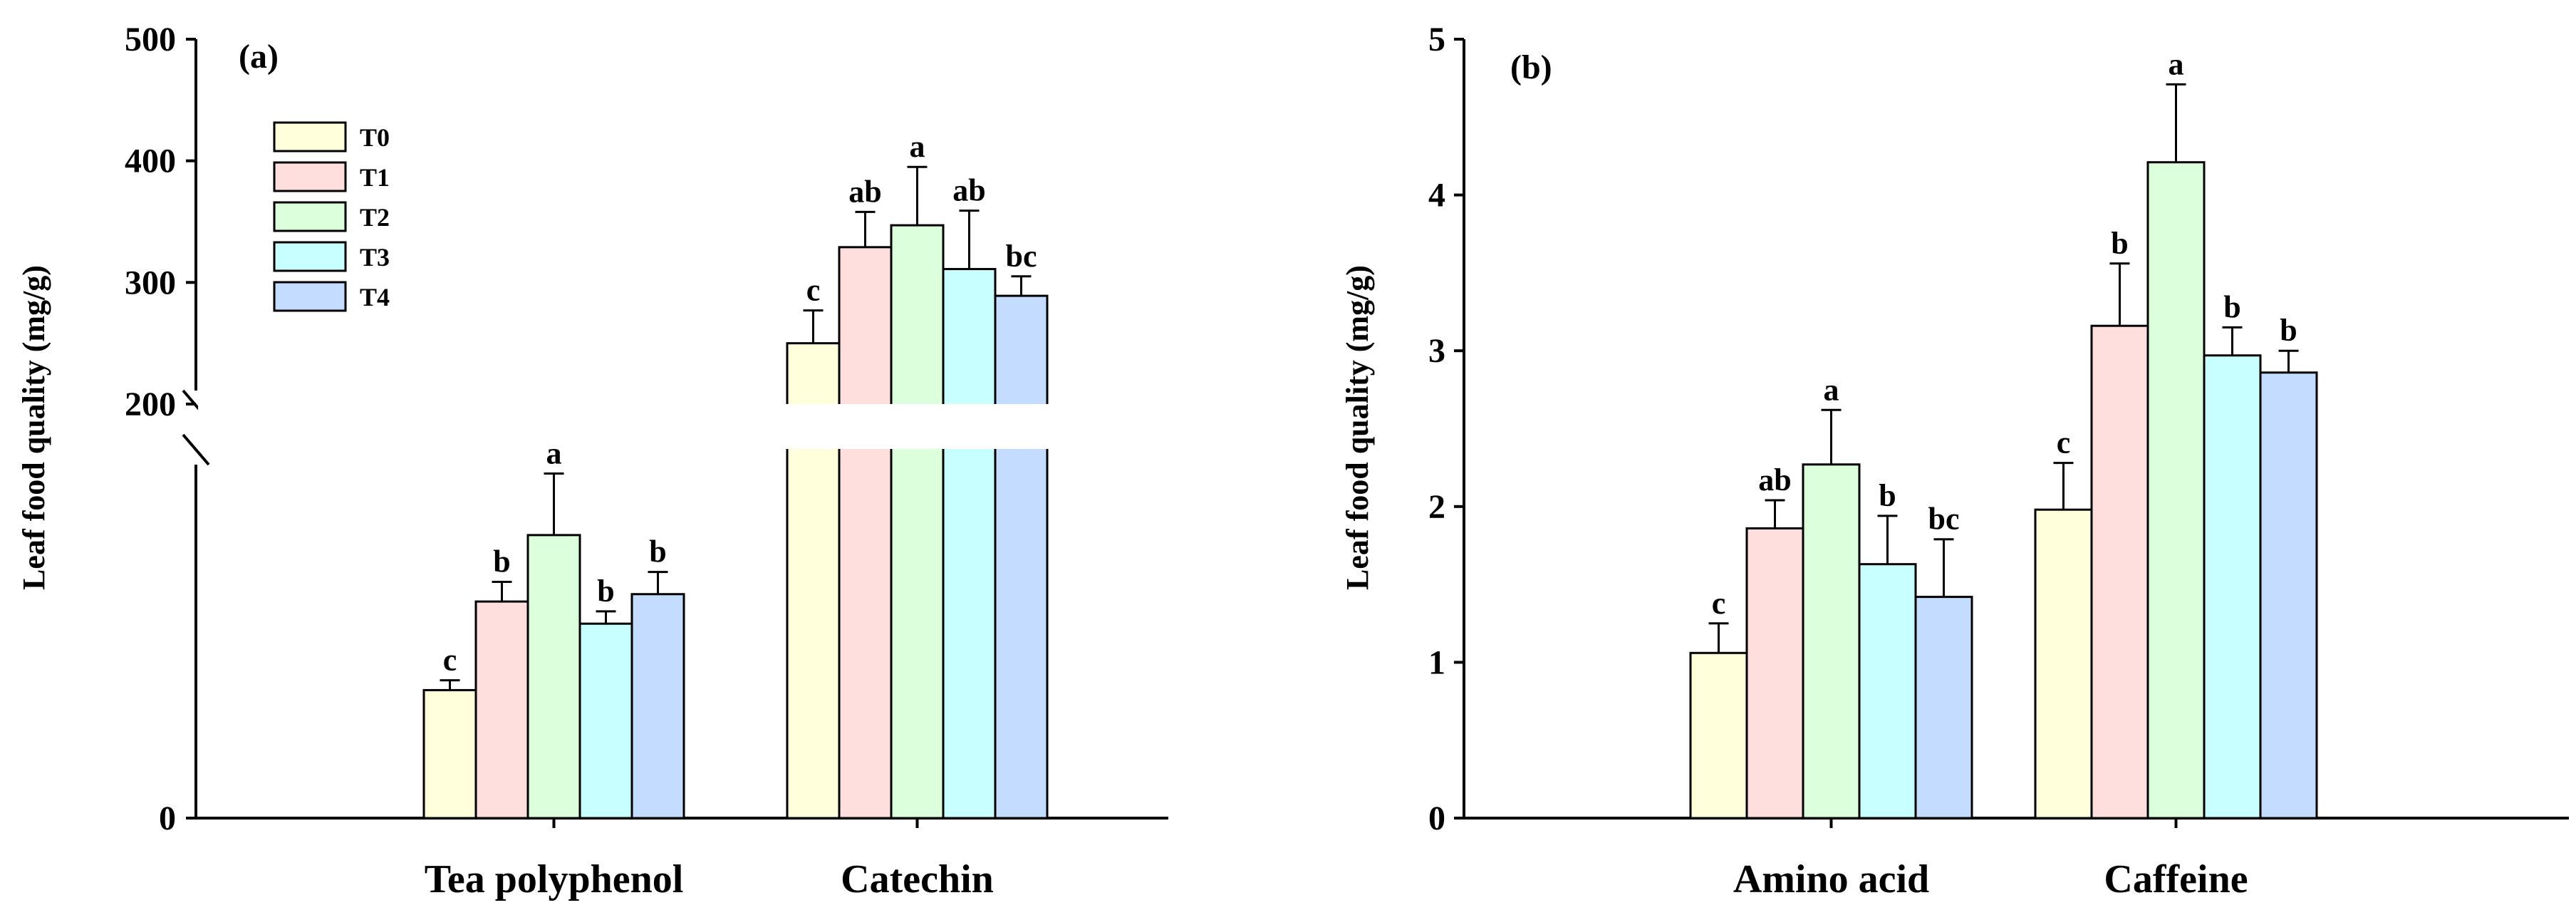 The height and width of the screenshot is (920, 2576). What do you see at coordinates (196, 449) in the screenshot?
I see `axis-break-mark` at bounding box center [196, 449].